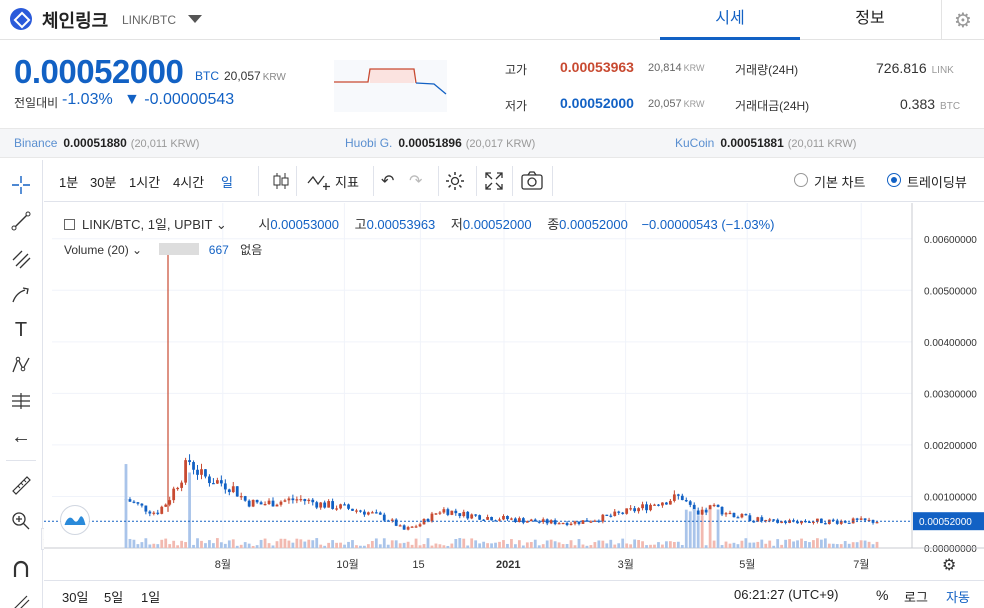 This screenshot has width=984, height=608. Describe the element at coordinates (494, 183) in the screenshot. I see `fullscreen-icon` at that location.